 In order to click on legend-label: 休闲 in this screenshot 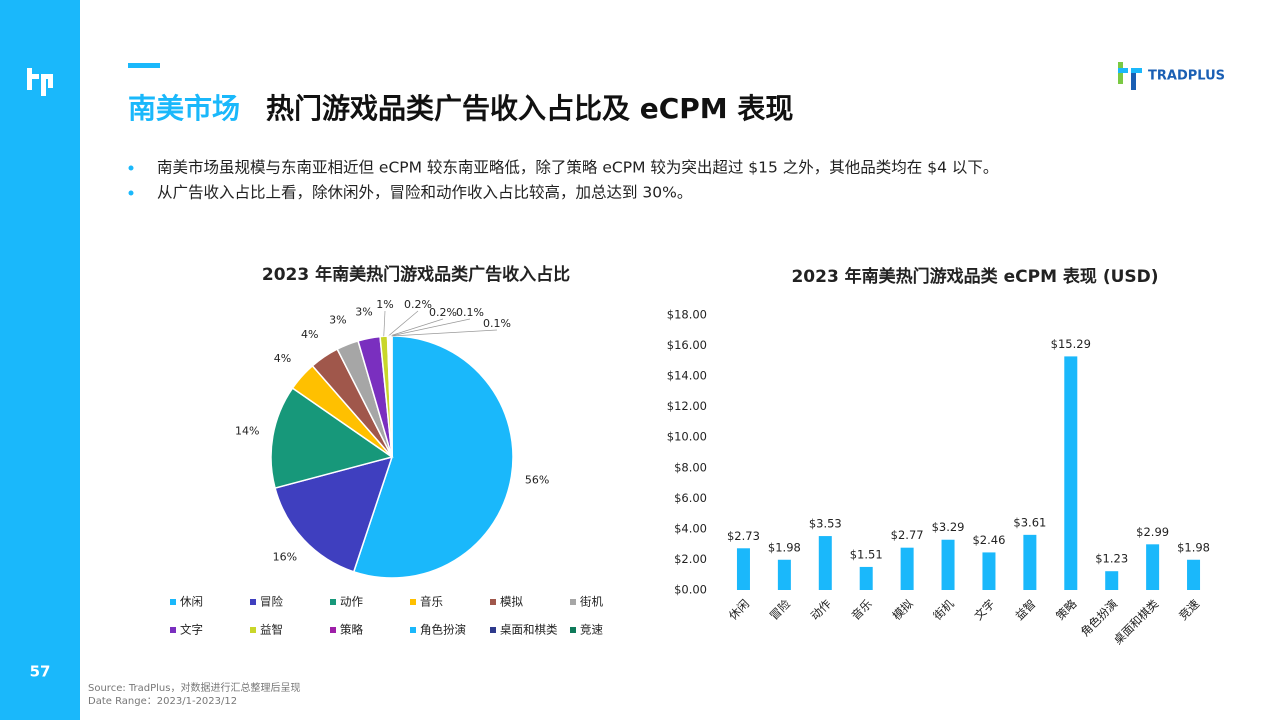, I will do `click(191, 602)`.